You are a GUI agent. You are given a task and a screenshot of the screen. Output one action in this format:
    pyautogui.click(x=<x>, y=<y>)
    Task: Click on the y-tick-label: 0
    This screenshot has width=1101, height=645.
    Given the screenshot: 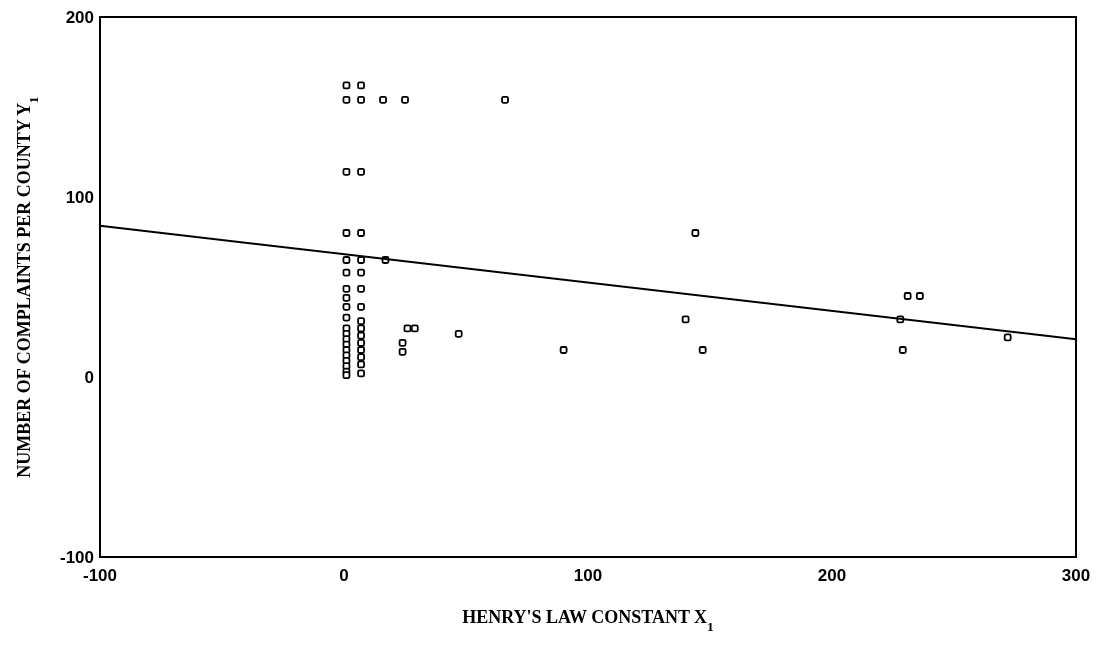 What is the action you would take?
    pyautogui.click(x=89, y=377)
    